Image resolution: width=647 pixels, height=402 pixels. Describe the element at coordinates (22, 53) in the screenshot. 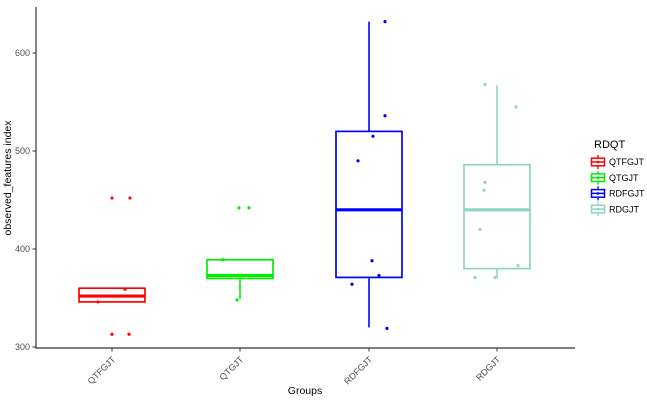

I see `y-tick-label: 600` at that location.